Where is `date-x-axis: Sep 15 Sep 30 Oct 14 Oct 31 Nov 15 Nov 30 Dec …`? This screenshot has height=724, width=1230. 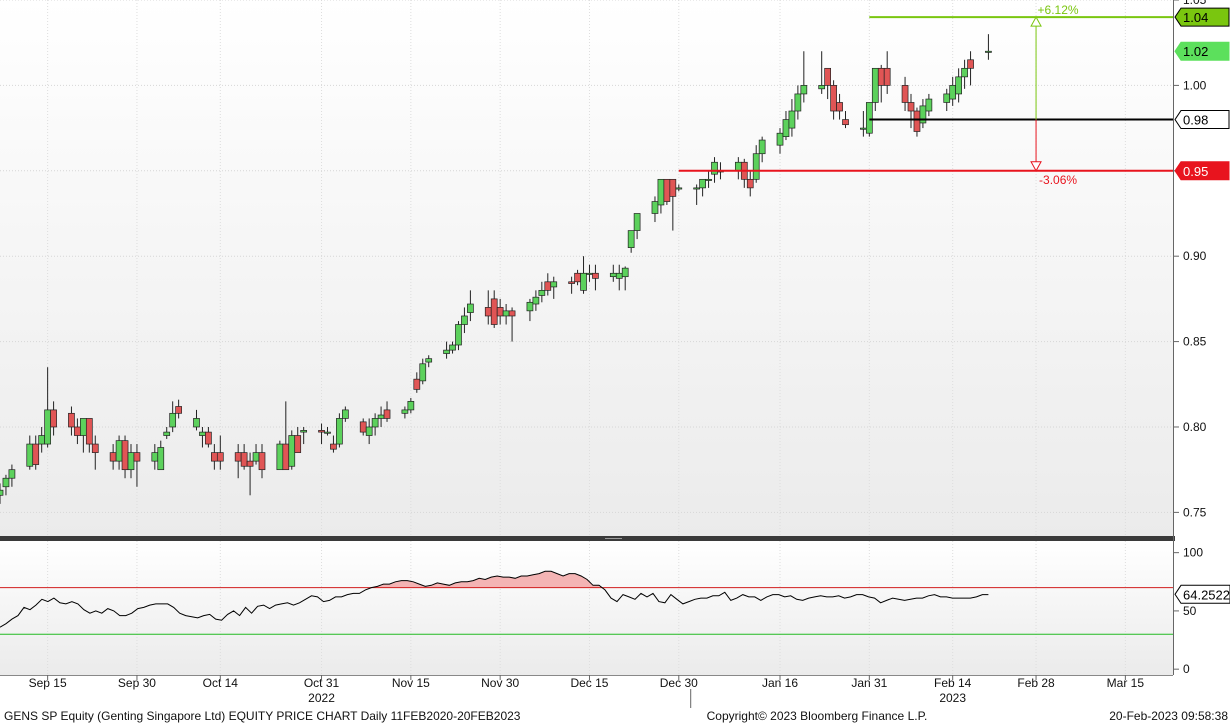
date-x-axis: Sep 15 Sep 30 Oct 14 Oct 31 Nov 15 Nov 30 Dec … is located at coordinates (587, 691).